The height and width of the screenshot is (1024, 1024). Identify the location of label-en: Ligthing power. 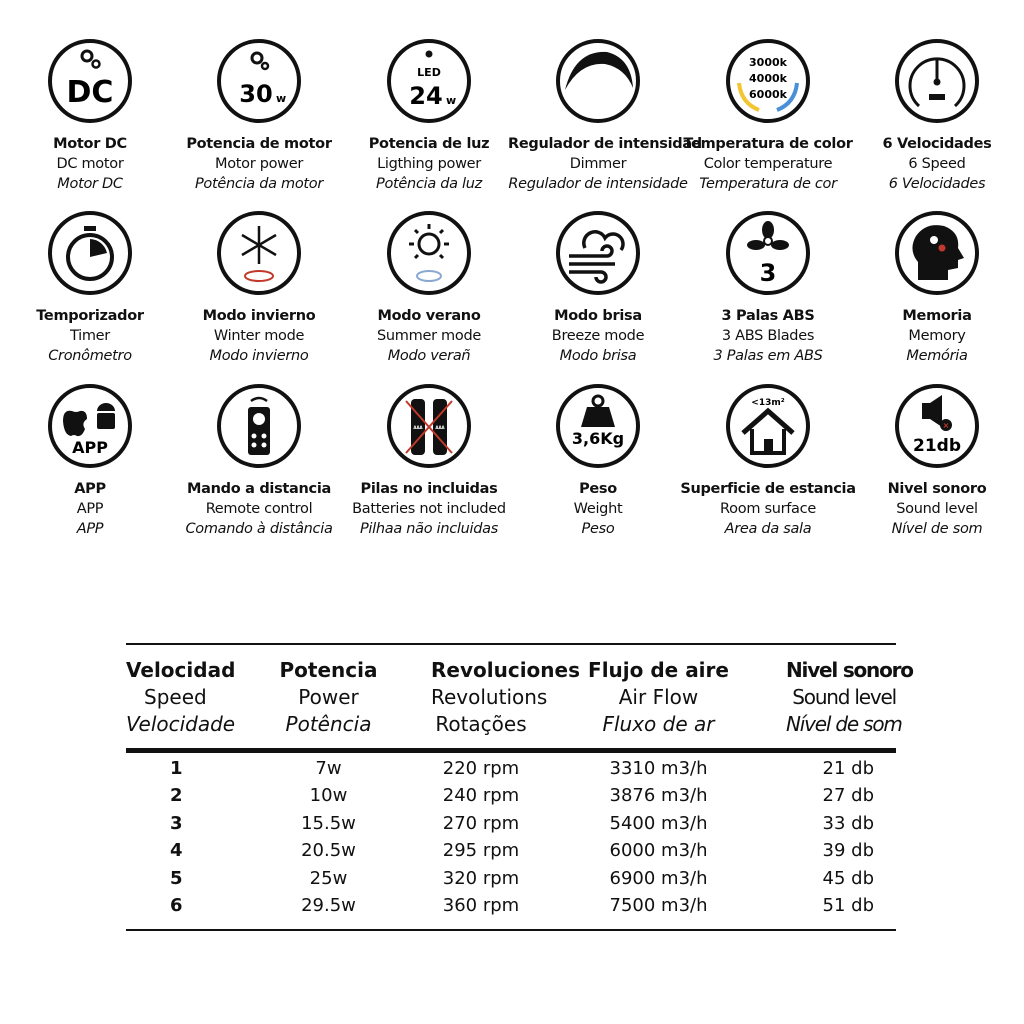
(429, 164).